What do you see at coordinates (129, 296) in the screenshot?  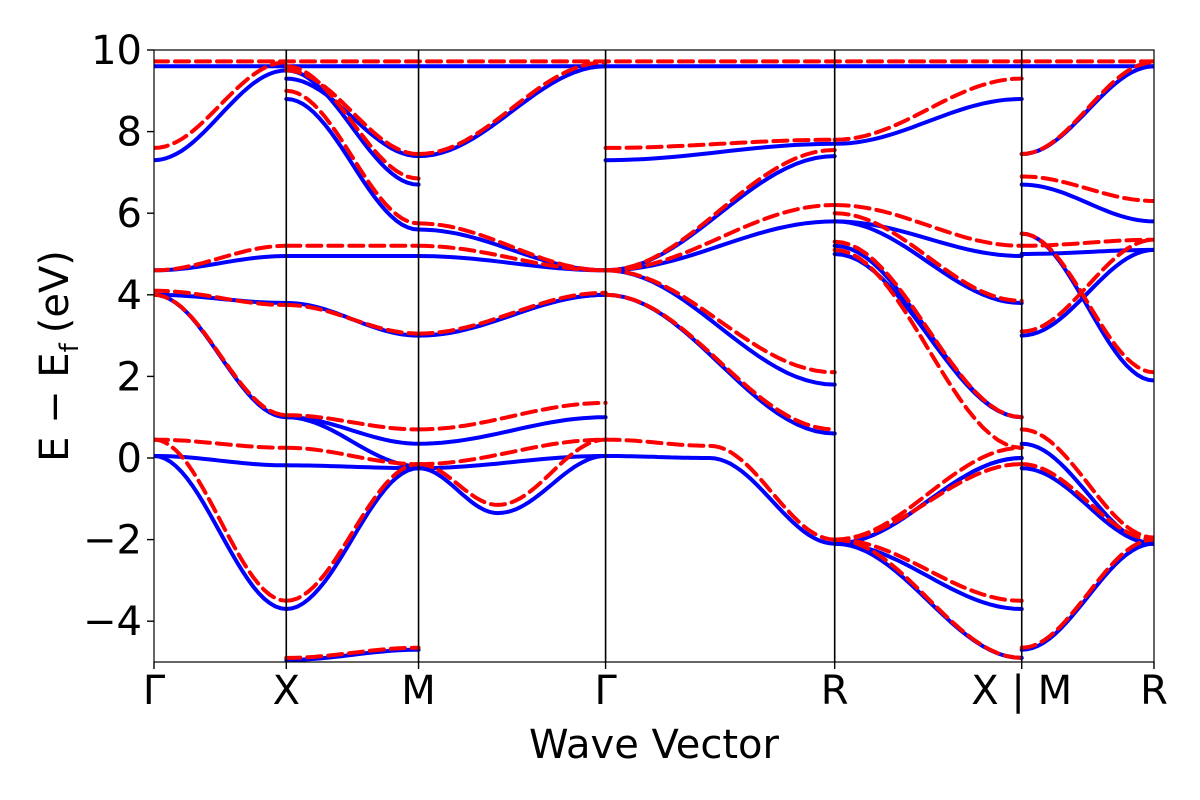 I see `y-tick-label: 4` at bounding box center [129, 296].